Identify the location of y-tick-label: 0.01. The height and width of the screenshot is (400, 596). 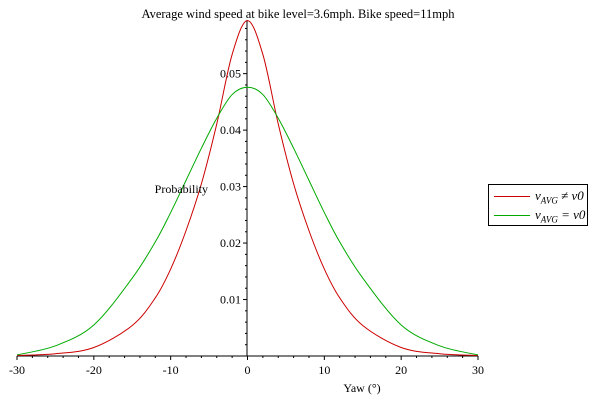
(230, 300).